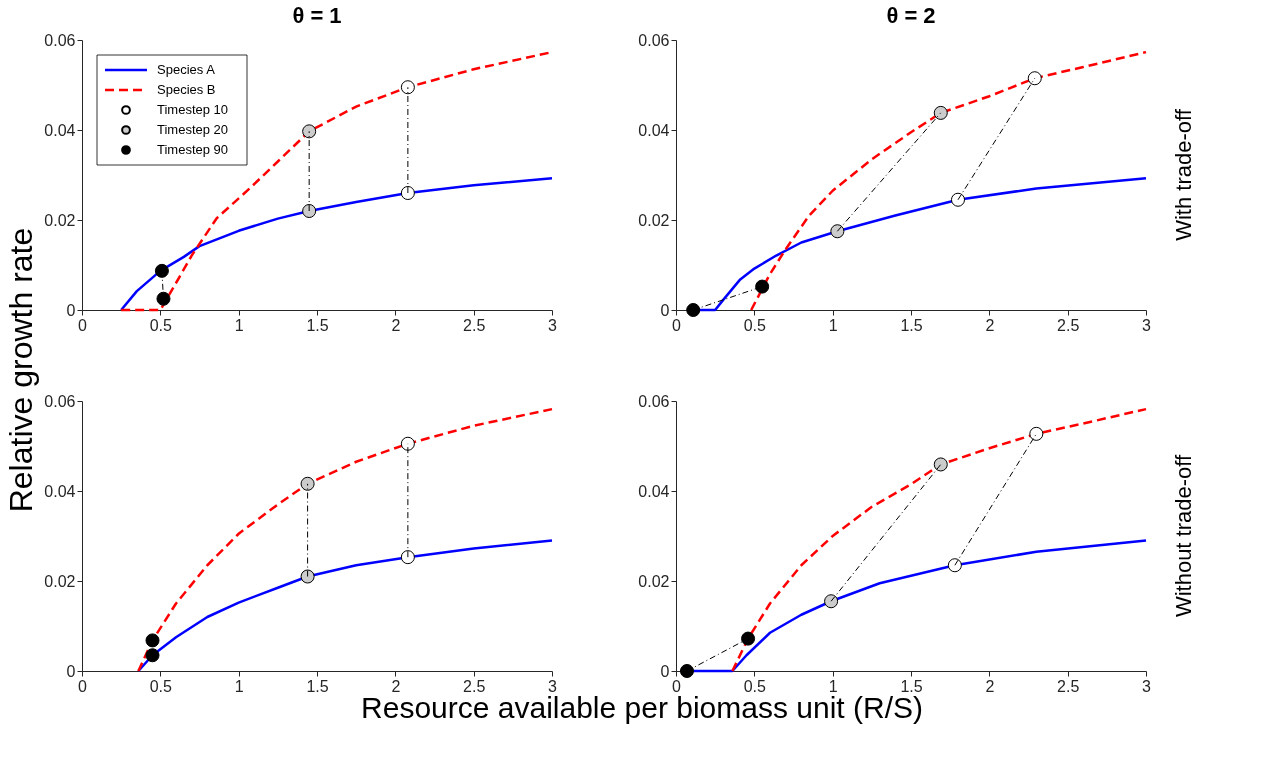 Image resolution: width=1277 pixels, height=772 pixels. Describe the element at coordinates (1183, 536) in the screenshot. I see `text: Without trade-off` at that location.